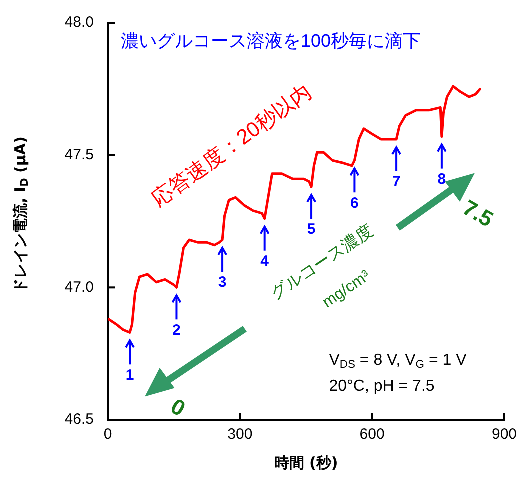  Describe the element at coordinates (79, 287) in the screenshot. I see `y-tick-label: 47.0` at that location.